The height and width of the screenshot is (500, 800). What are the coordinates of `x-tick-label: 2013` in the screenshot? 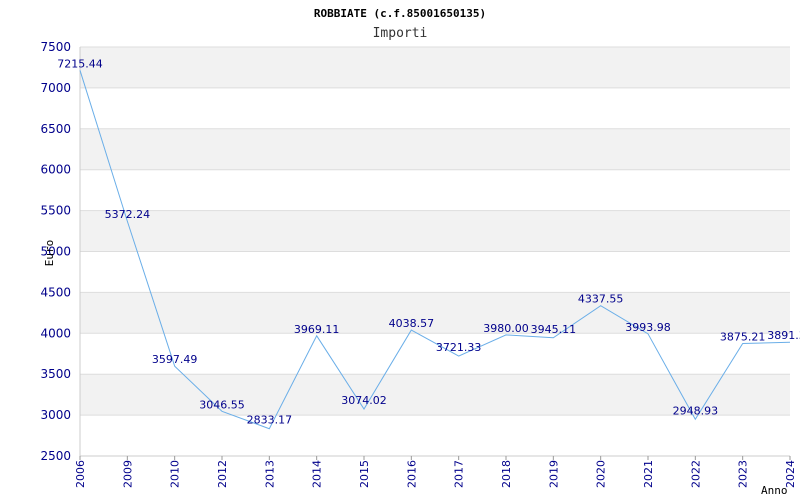 It's located at (269, 474).